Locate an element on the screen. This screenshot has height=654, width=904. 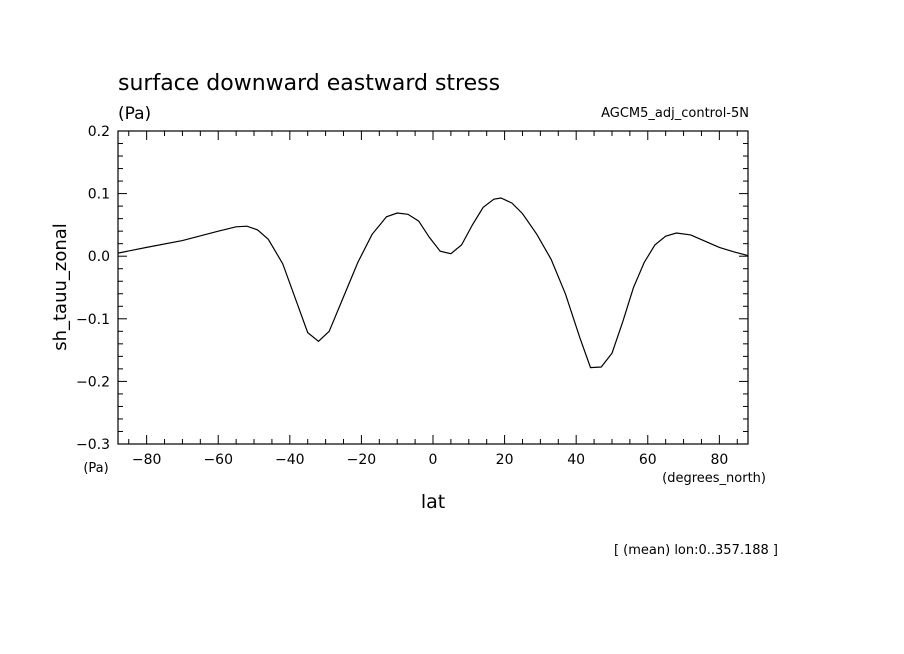
y-axis-title: sh_tauu_zonal is located at coordinates (60, 287).